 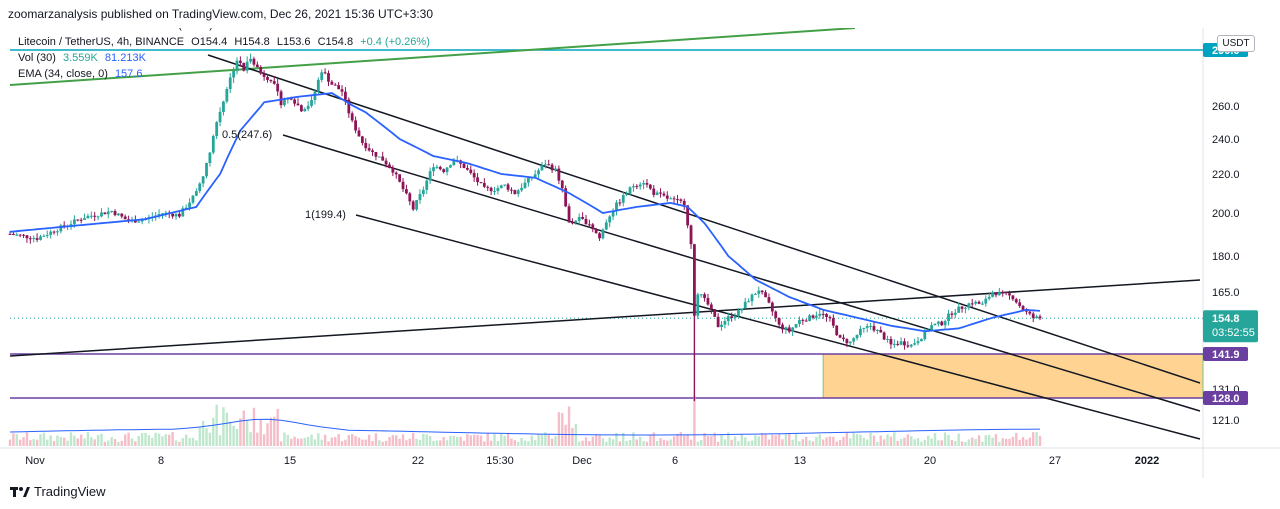 What do you see at coordinates (1241, 238) in the screenshot?
I see `price-axis` at bounding box center [1241, 238].